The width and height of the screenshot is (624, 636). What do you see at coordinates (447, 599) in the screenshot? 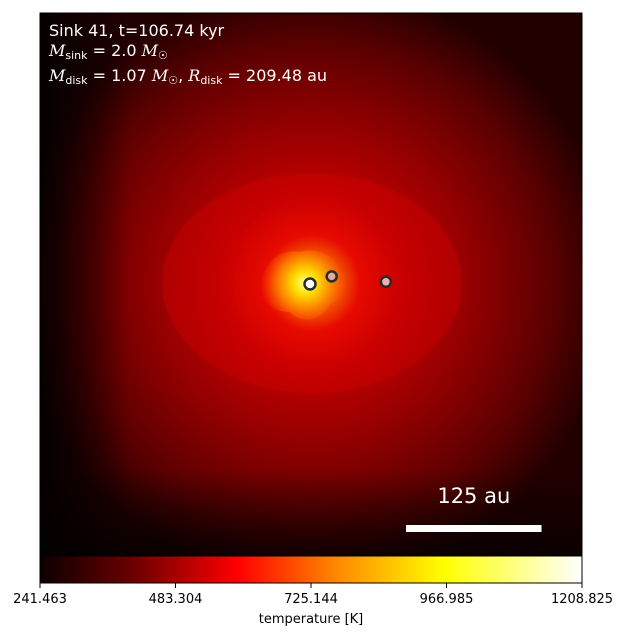
I see `colorbar-tick-label: 966.985` at bounding box center [447, 599].